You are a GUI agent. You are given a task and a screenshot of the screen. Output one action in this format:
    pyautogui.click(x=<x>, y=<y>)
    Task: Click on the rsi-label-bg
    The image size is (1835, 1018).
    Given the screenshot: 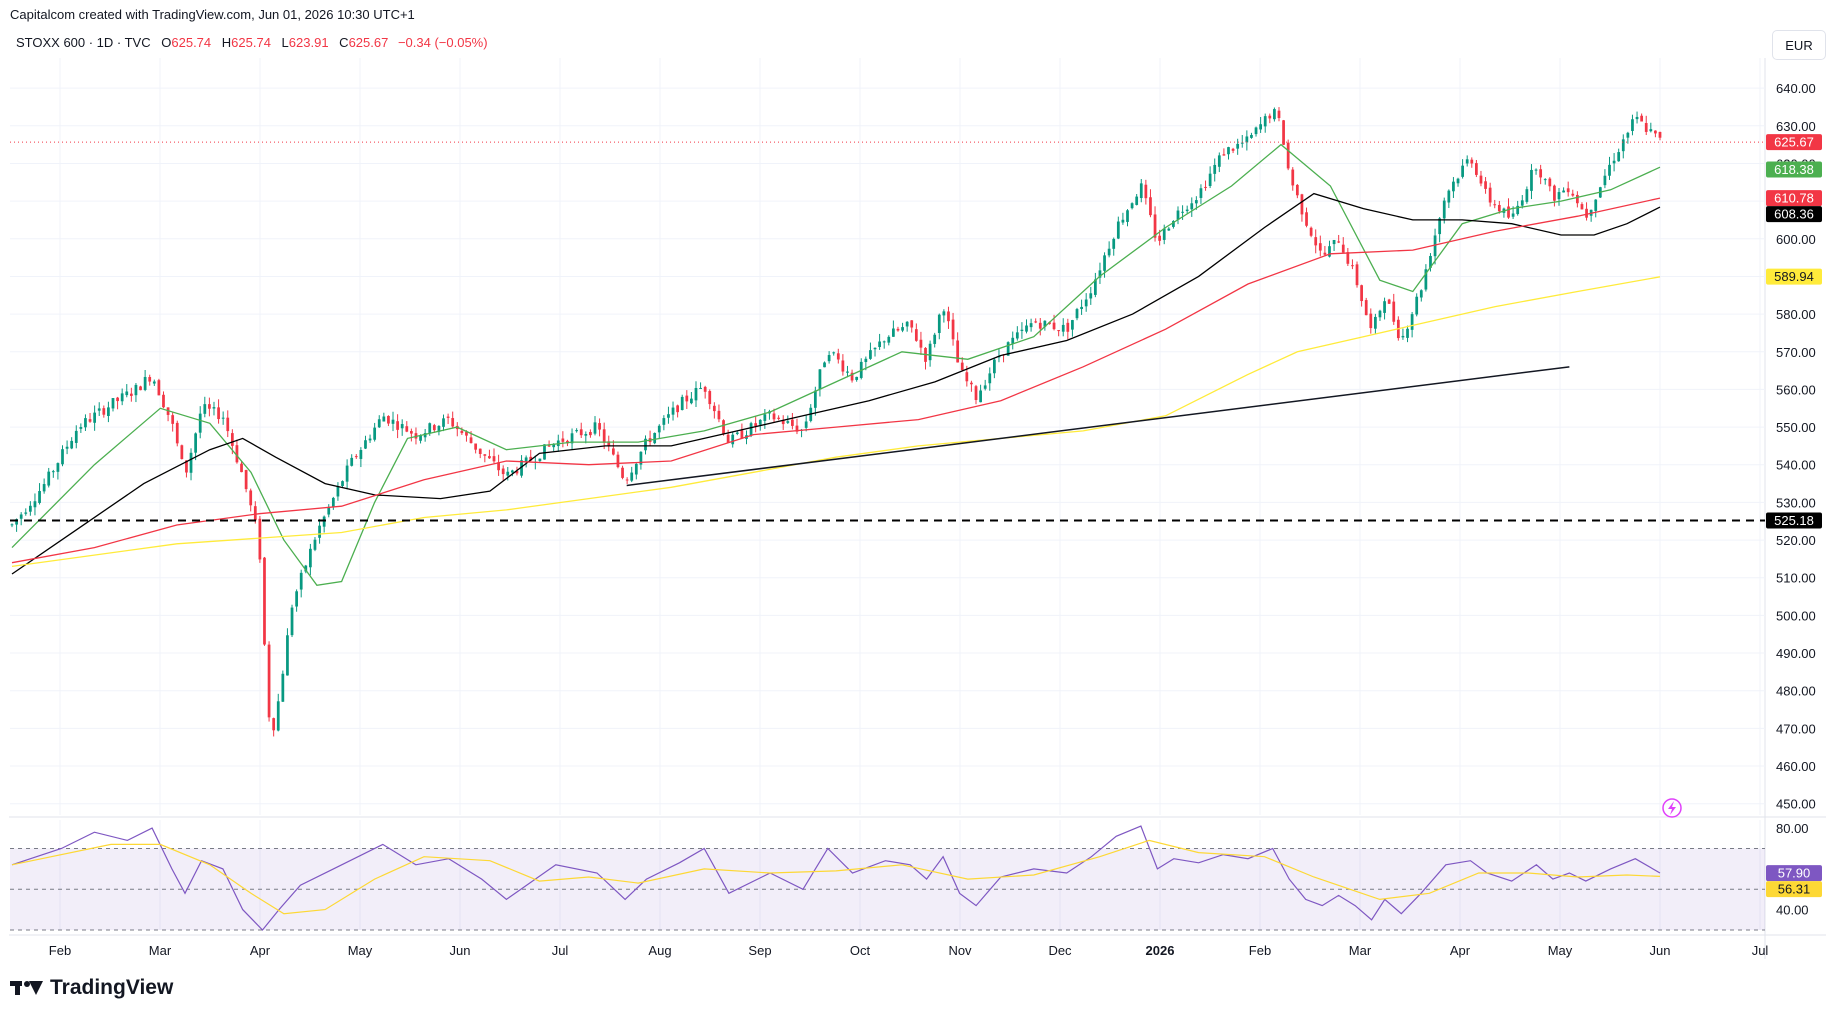 What is the action you would take?
    pyautogui.click(x=1794, y=873)
    